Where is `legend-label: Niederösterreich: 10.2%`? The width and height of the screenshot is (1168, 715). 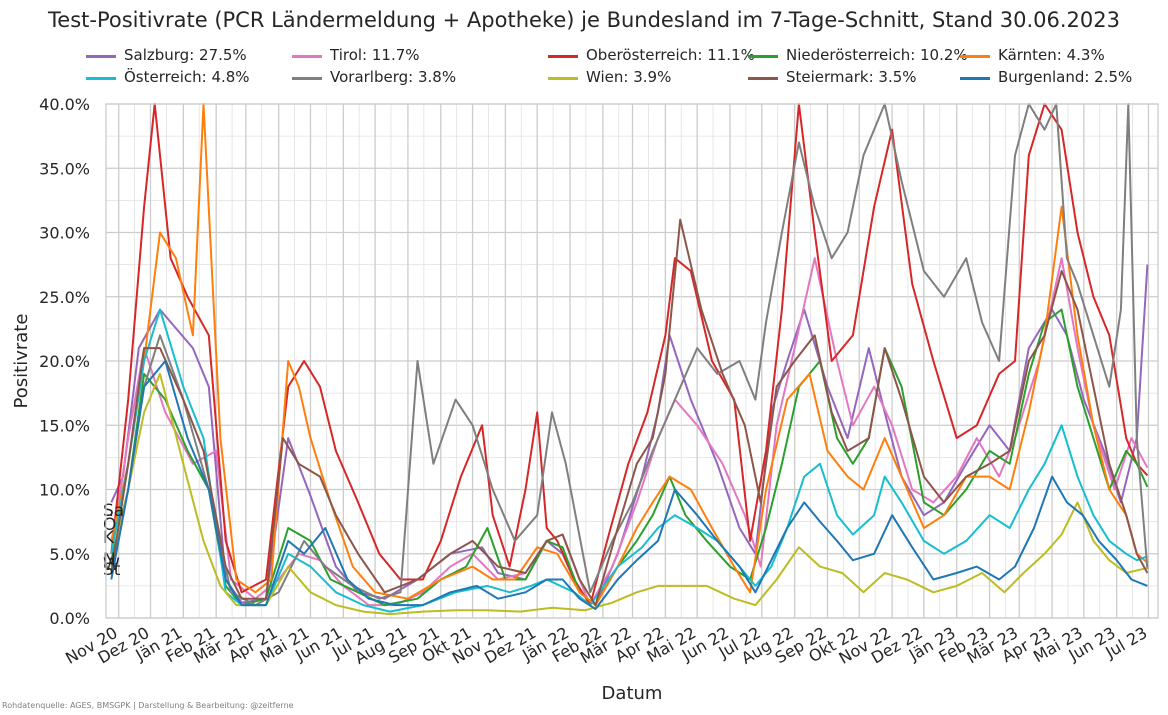 legend-label: Niederösterreich: 10.2% is located at coordinates (877, 55).